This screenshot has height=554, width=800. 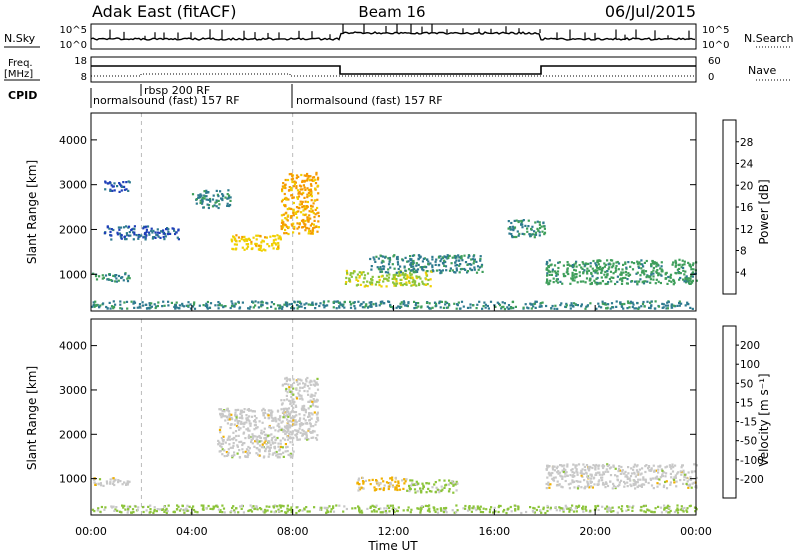 What do you see at coordinates (73, 140) in the screenshot?
I see `power-y-tick-label: 4000` at bounding box center [73, 140].